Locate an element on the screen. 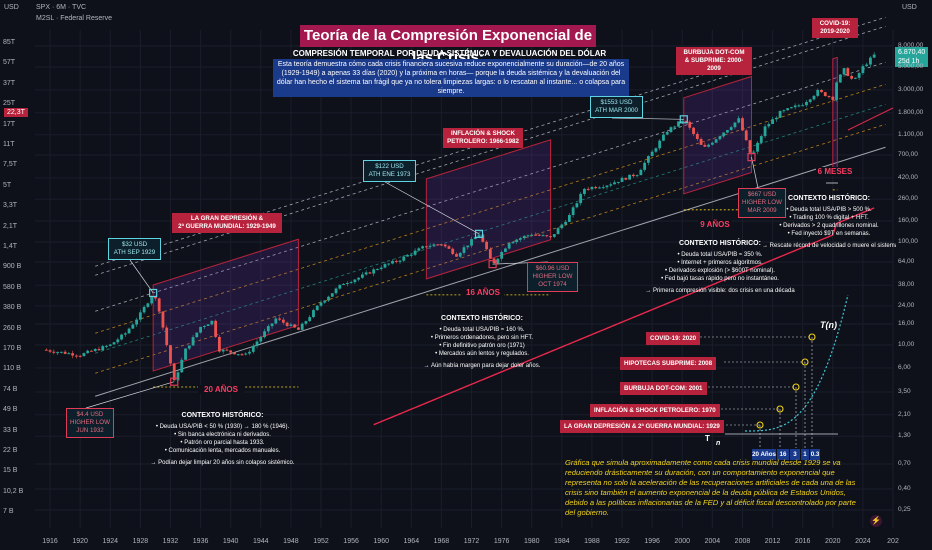  ath-label-line: ATH MAR 2000 is located at coordinates (616, 110).